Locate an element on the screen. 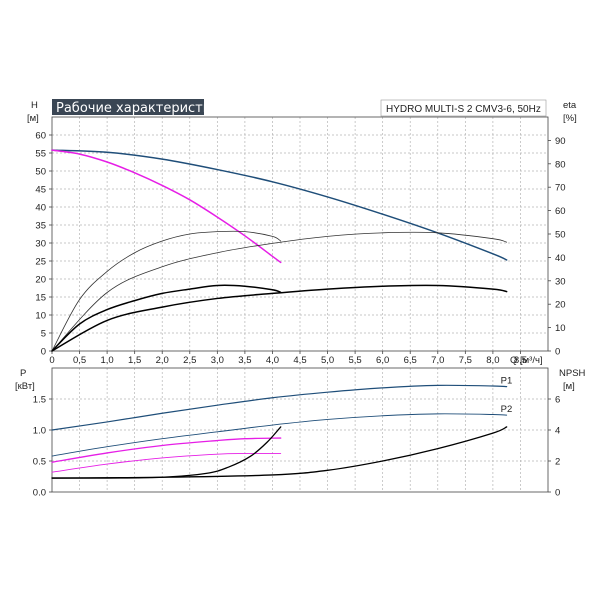 This screenshot has width=600, height=600. top-x-tick-label: 3,5 is located at coordinates (244, 360).